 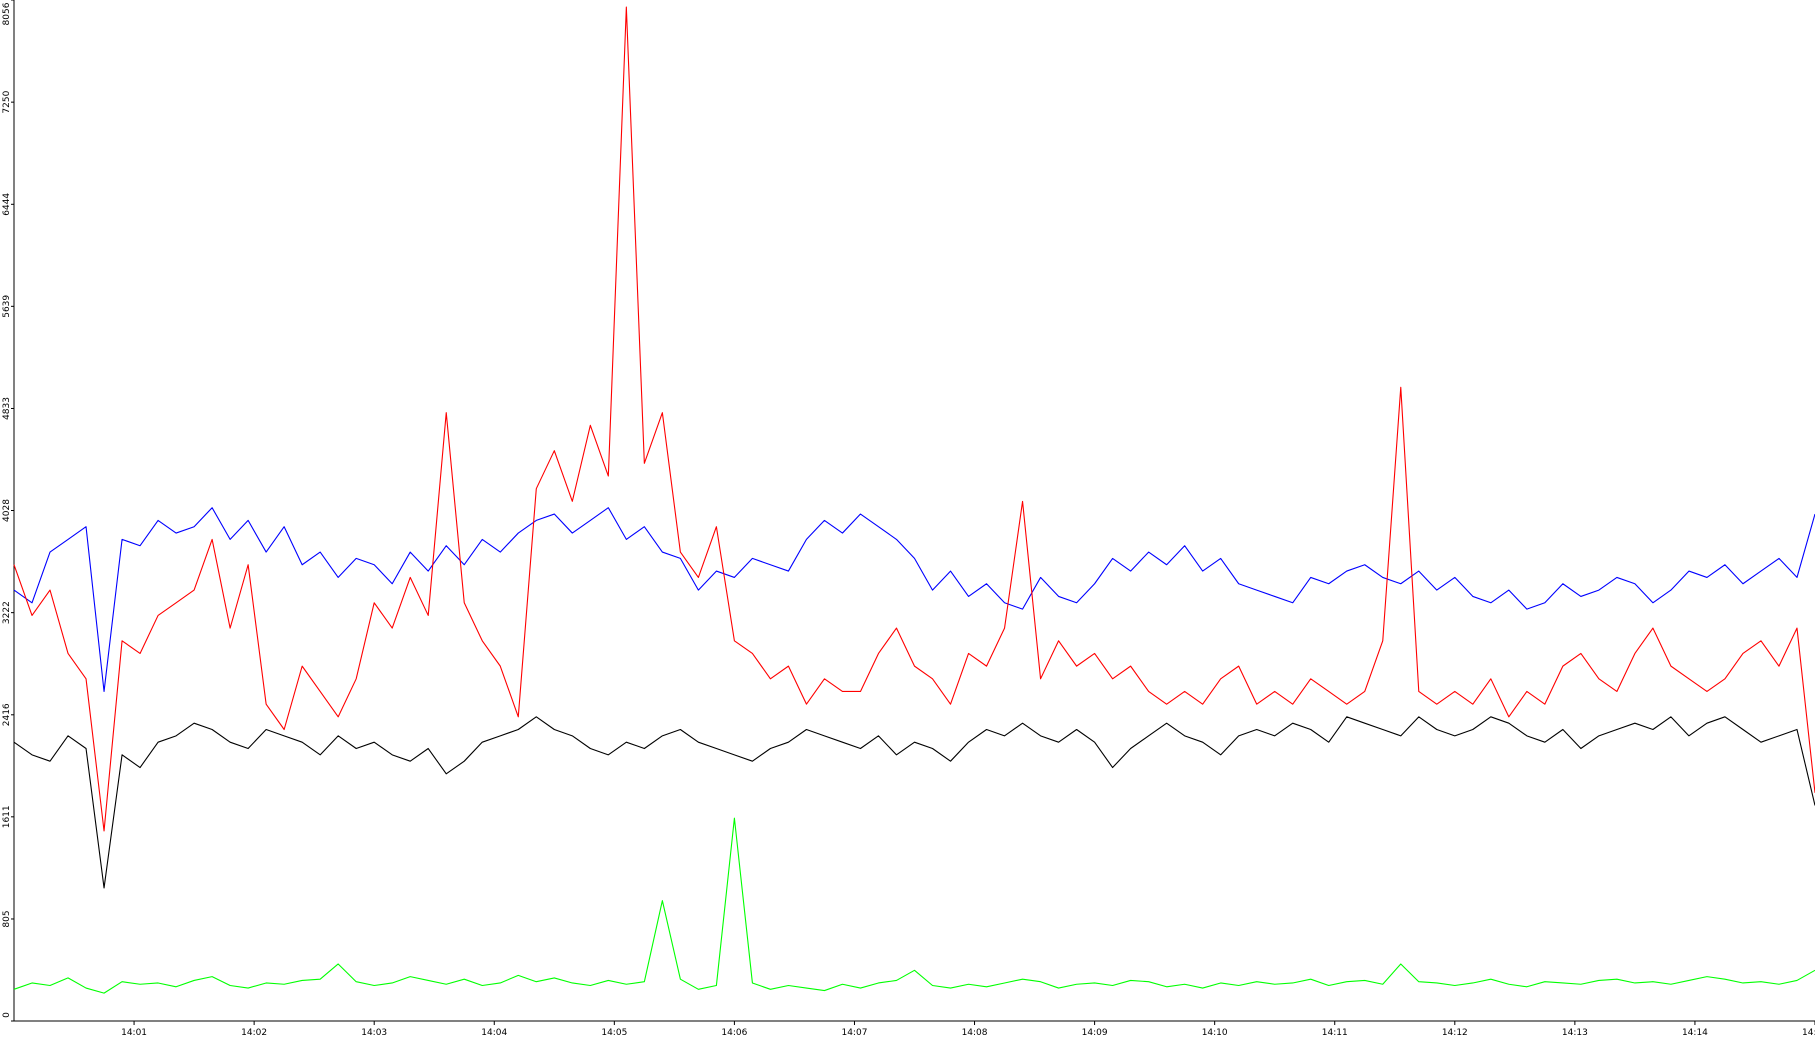 I want to click on x-tick-label: 14:15, so click(x=1808, y=1033).